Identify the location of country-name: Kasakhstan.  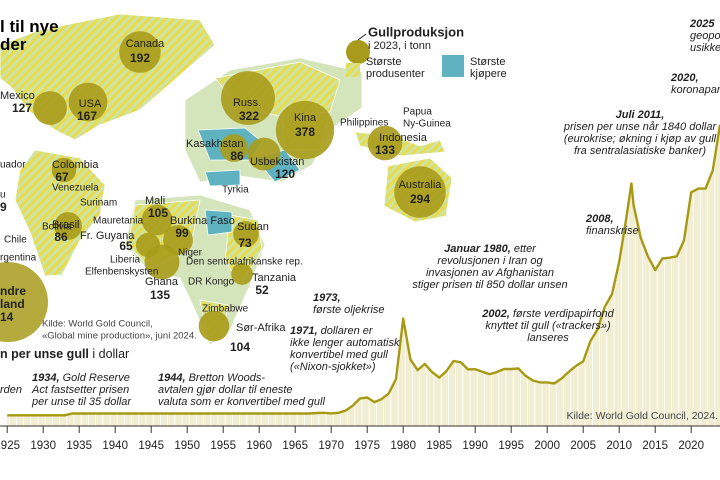
(214, 144).